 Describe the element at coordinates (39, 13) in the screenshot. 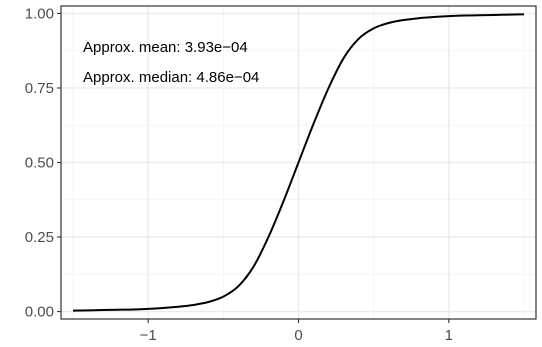

I see `y-tick-label: 1.00` at that location.